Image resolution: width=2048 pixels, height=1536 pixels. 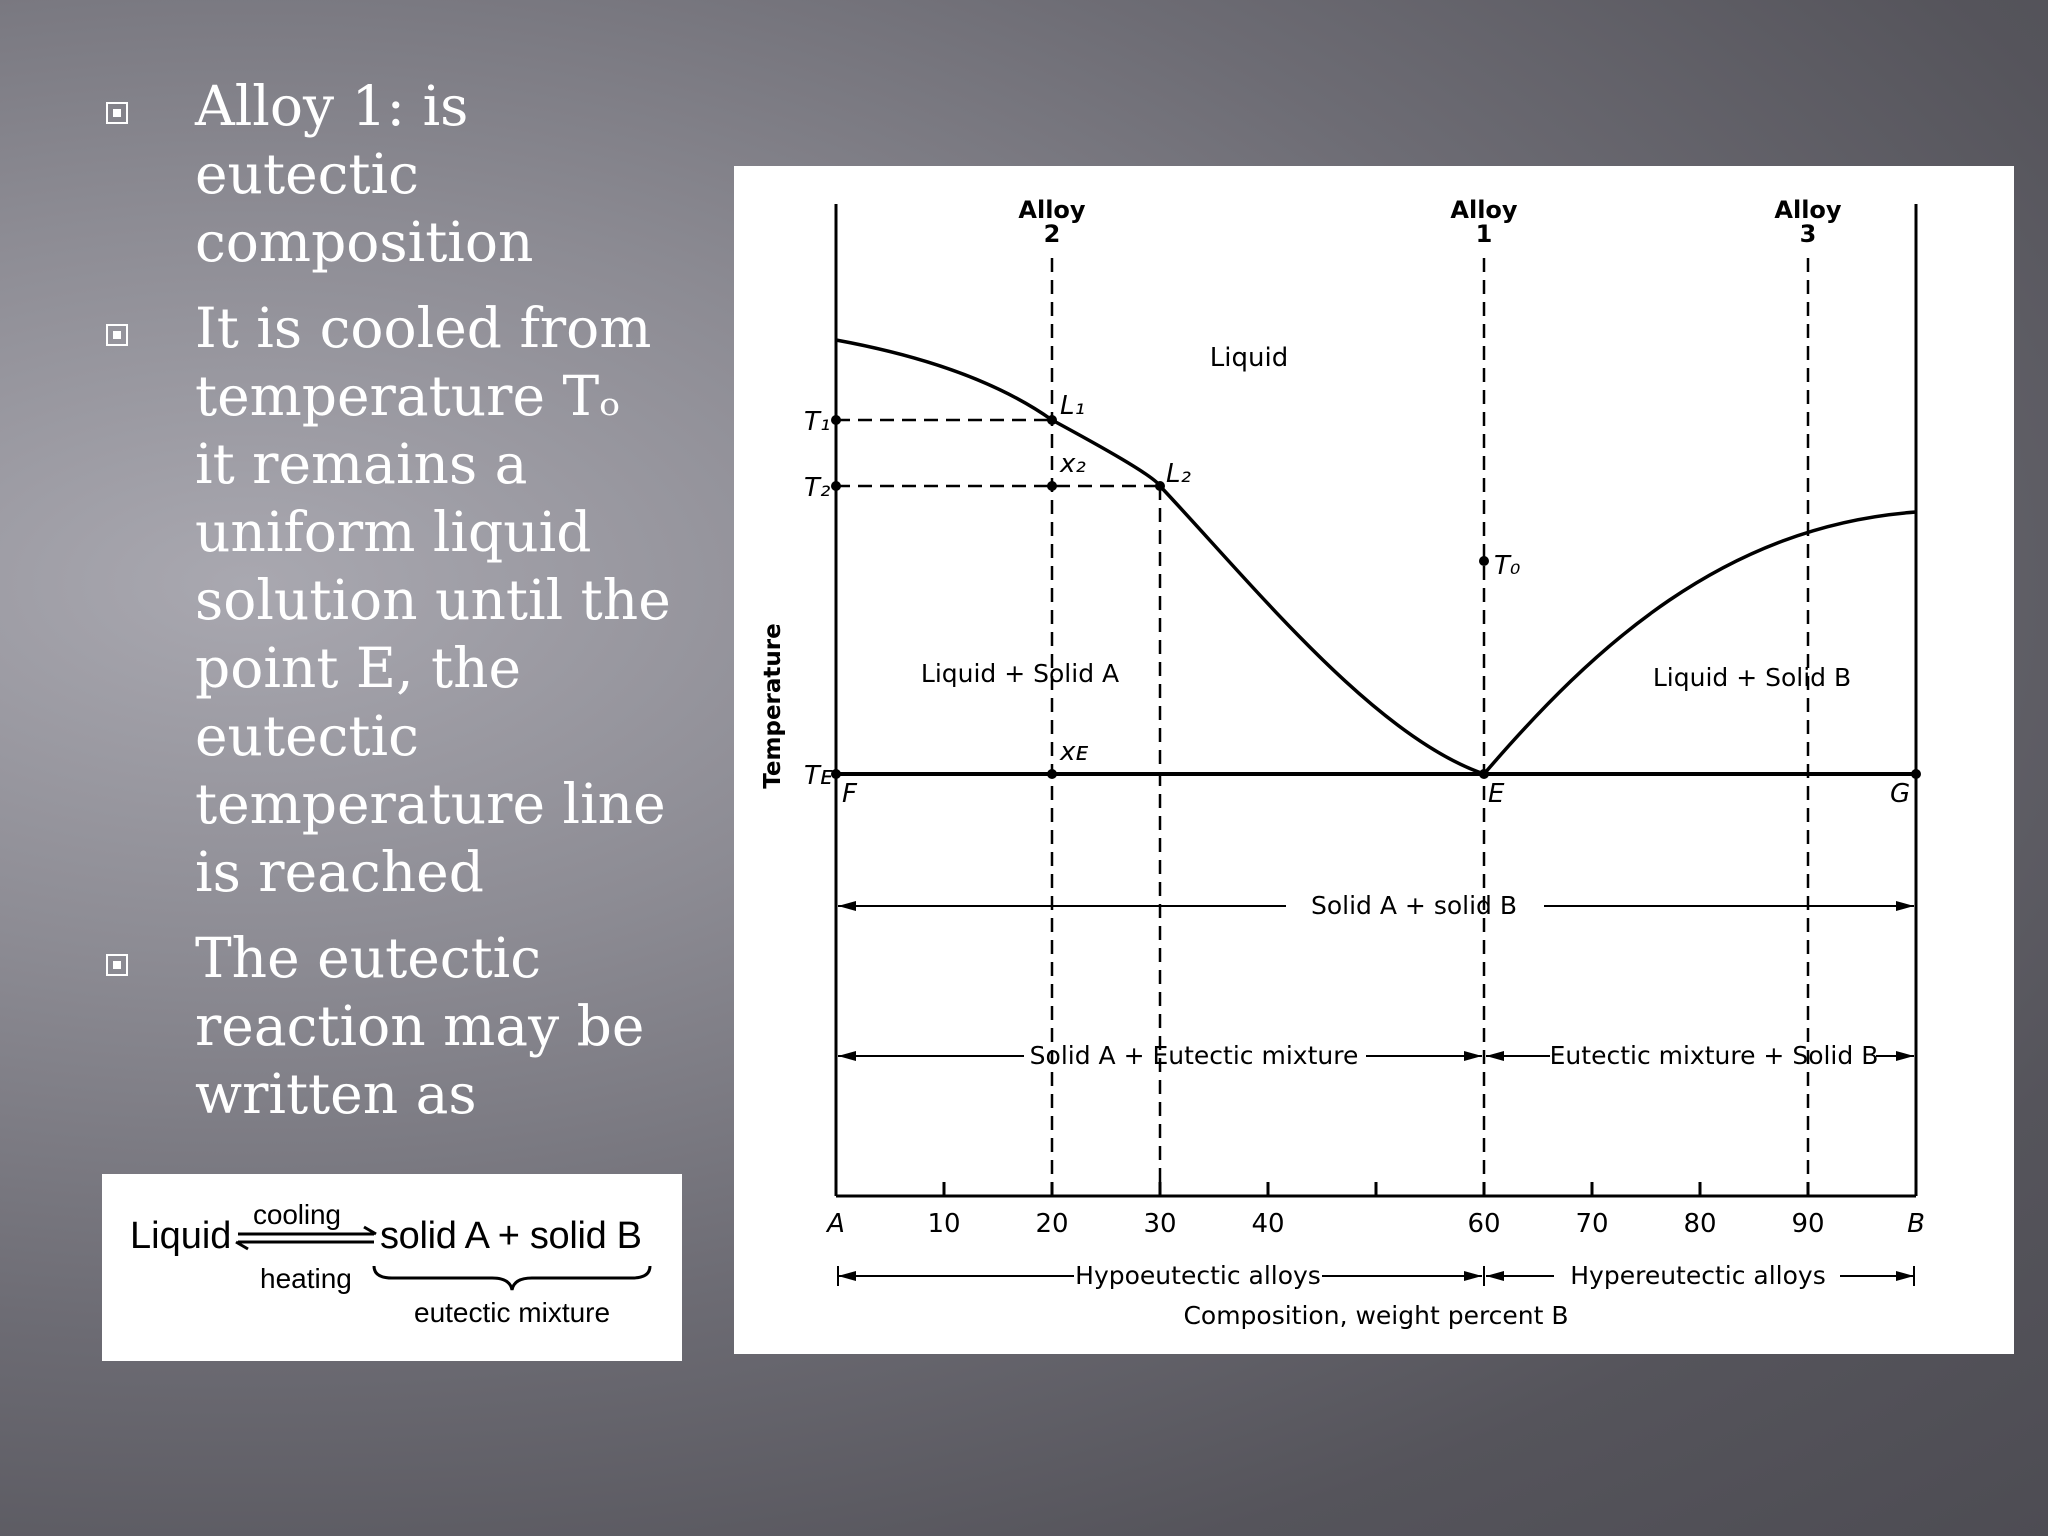 I want to click on region-eutectic-solid-b: Eutectic mixture + Solid B, so click(x=1714, y=1055).